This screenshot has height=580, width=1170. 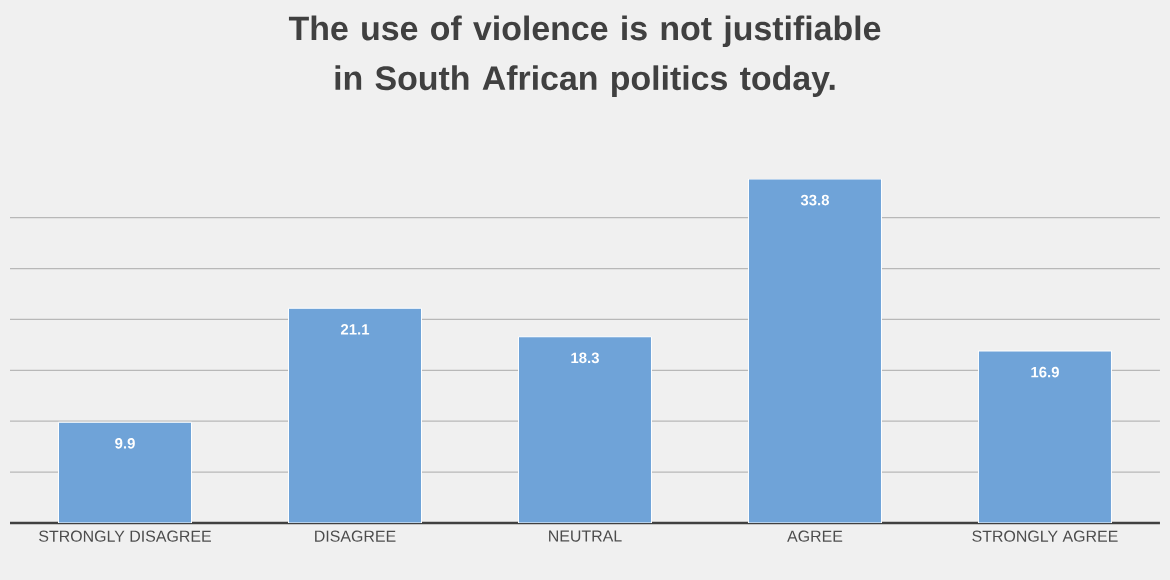 What do you see at coordinates (585, 536) in the screenshot?
I see `x-tick-label: NEUTRAL` at bounding box center [585, 536].